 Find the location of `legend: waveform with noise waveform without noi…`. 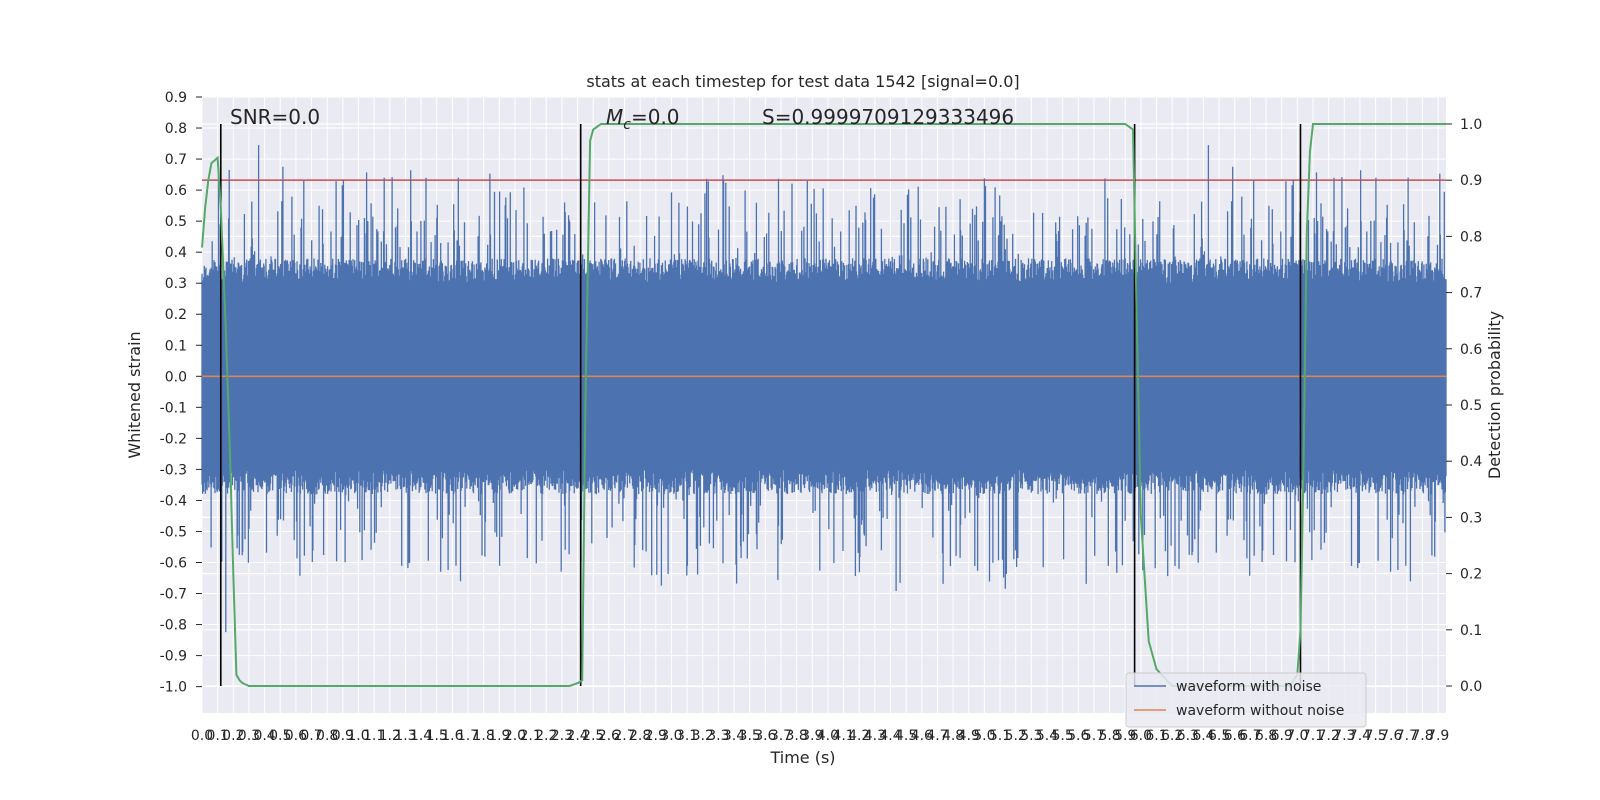

legend: waveform with noise waveform without noi… is located at coordinates (1246, 700).